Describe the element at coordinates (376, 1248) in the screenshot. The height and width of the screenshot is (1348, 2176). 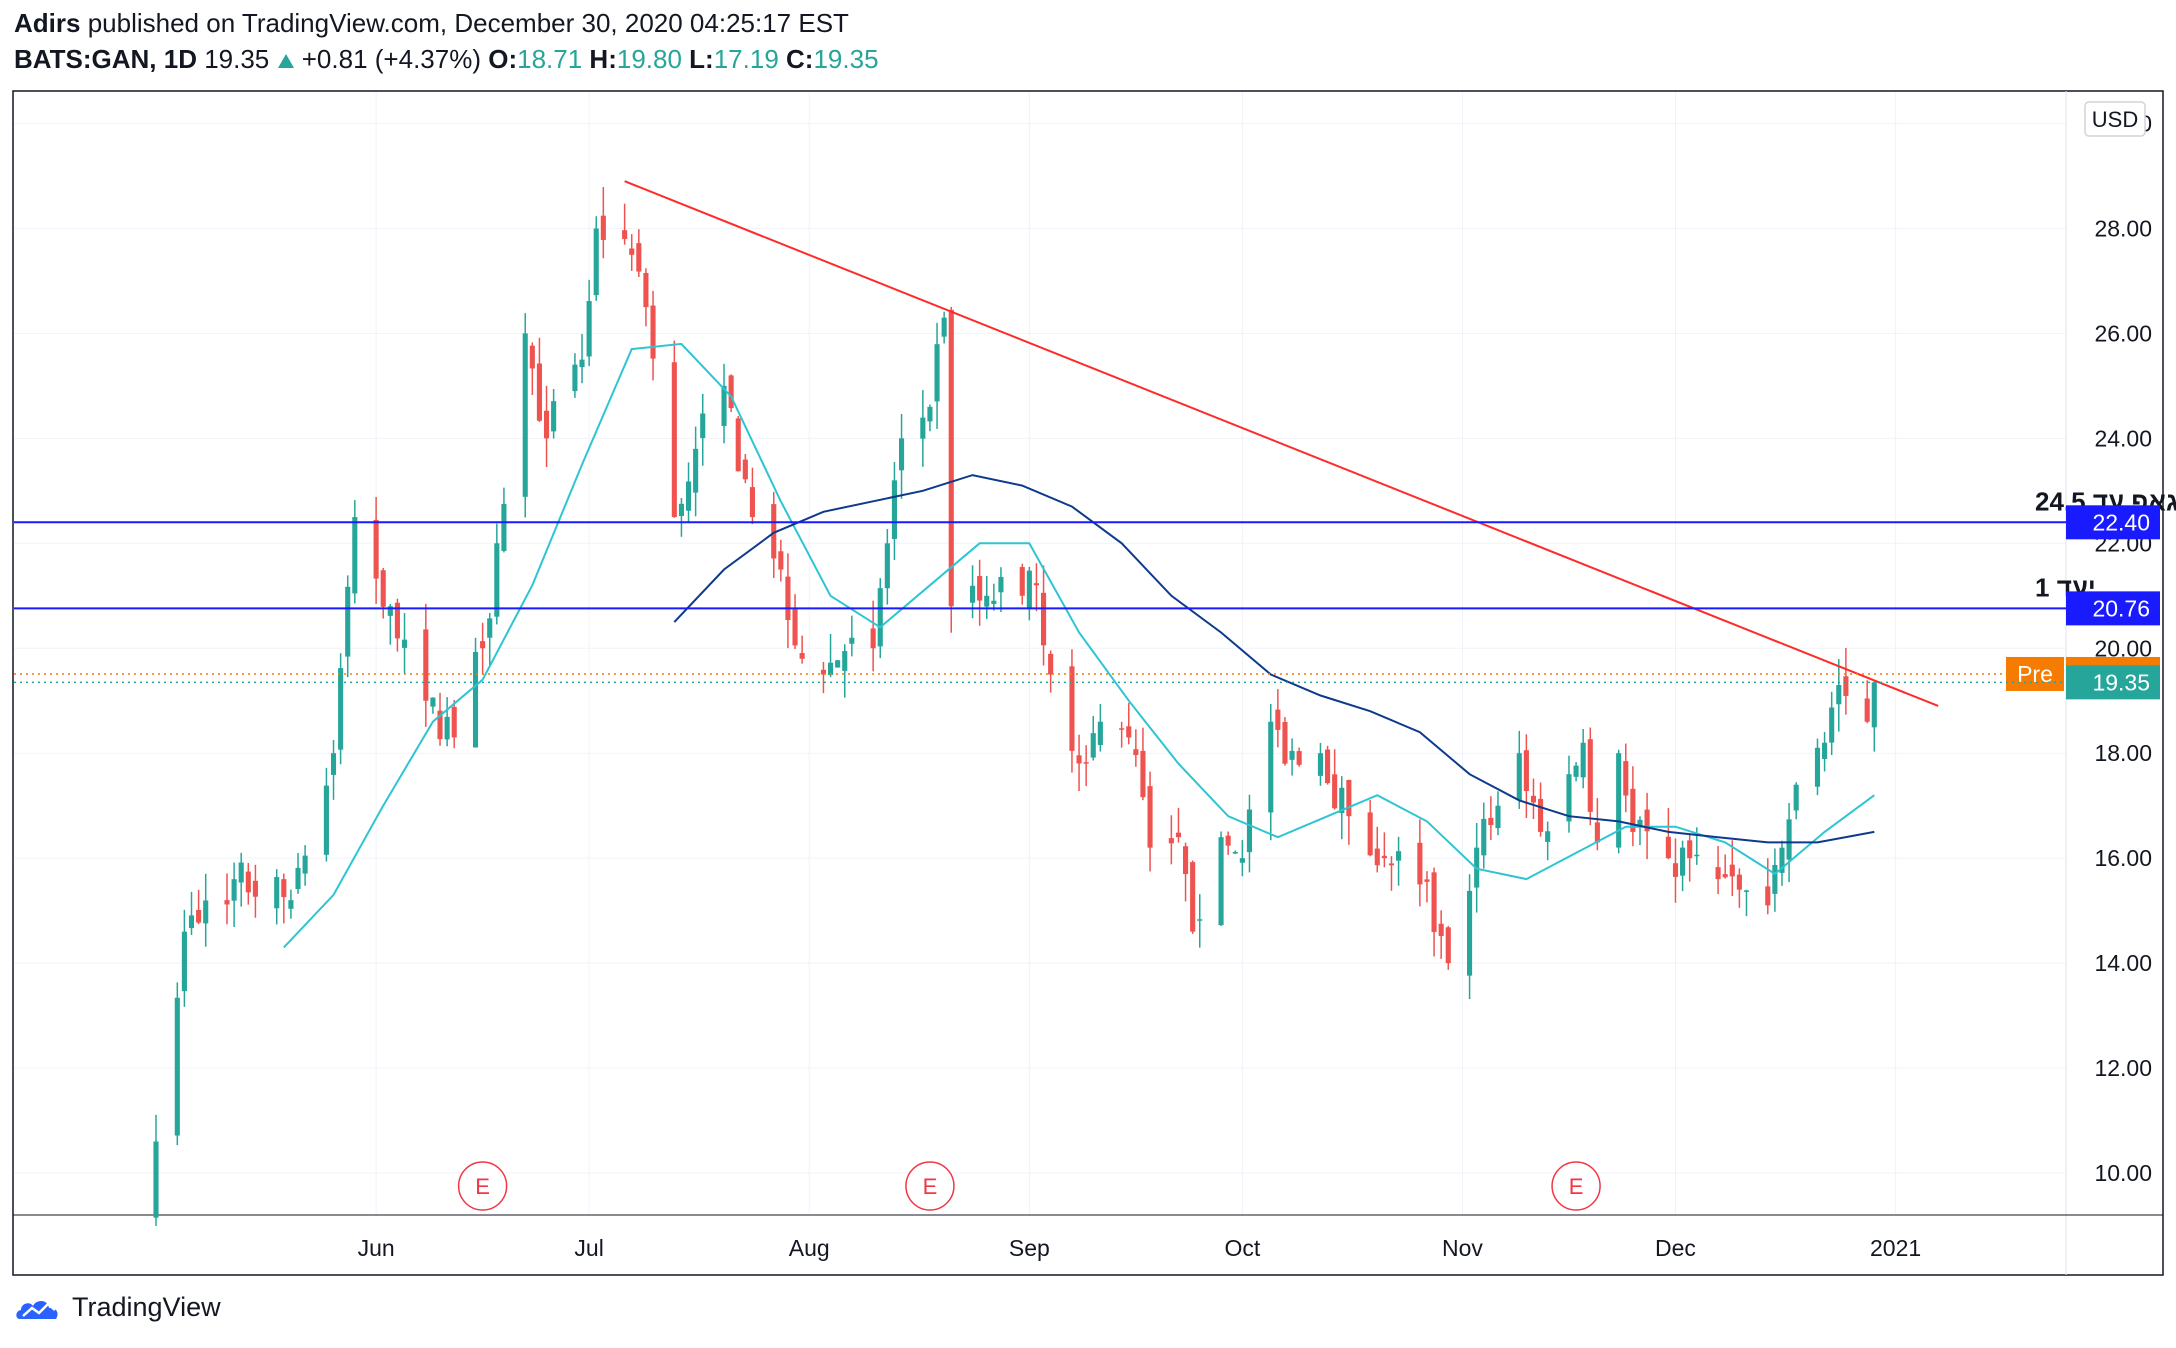
I see `x-tick-label: Jun` at that location.